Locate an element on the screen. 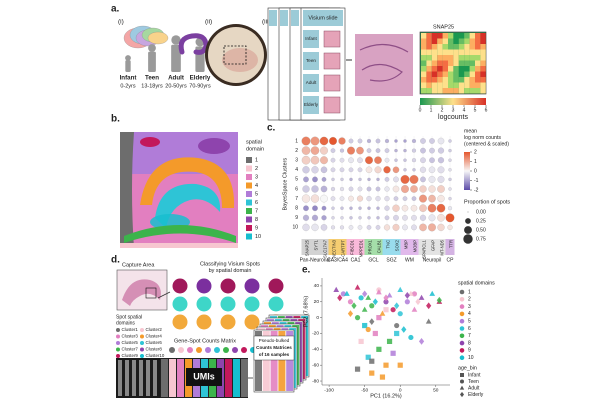 The height and width of the screenshot is (400, 600). legend-label: 9 is located at coordinates (469, 351).